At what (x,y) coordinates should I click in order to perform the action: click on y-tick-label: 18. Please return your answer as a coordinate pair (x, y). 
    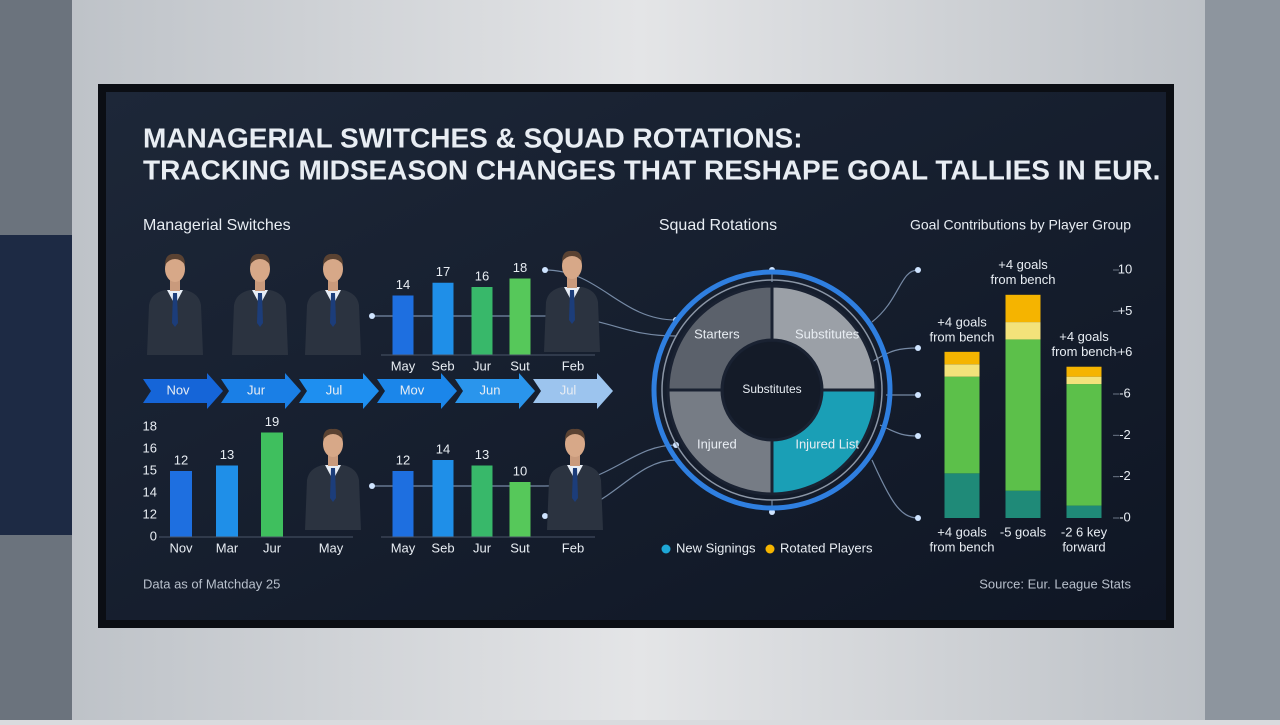
    Looking at the image, I should click on (150, 425).